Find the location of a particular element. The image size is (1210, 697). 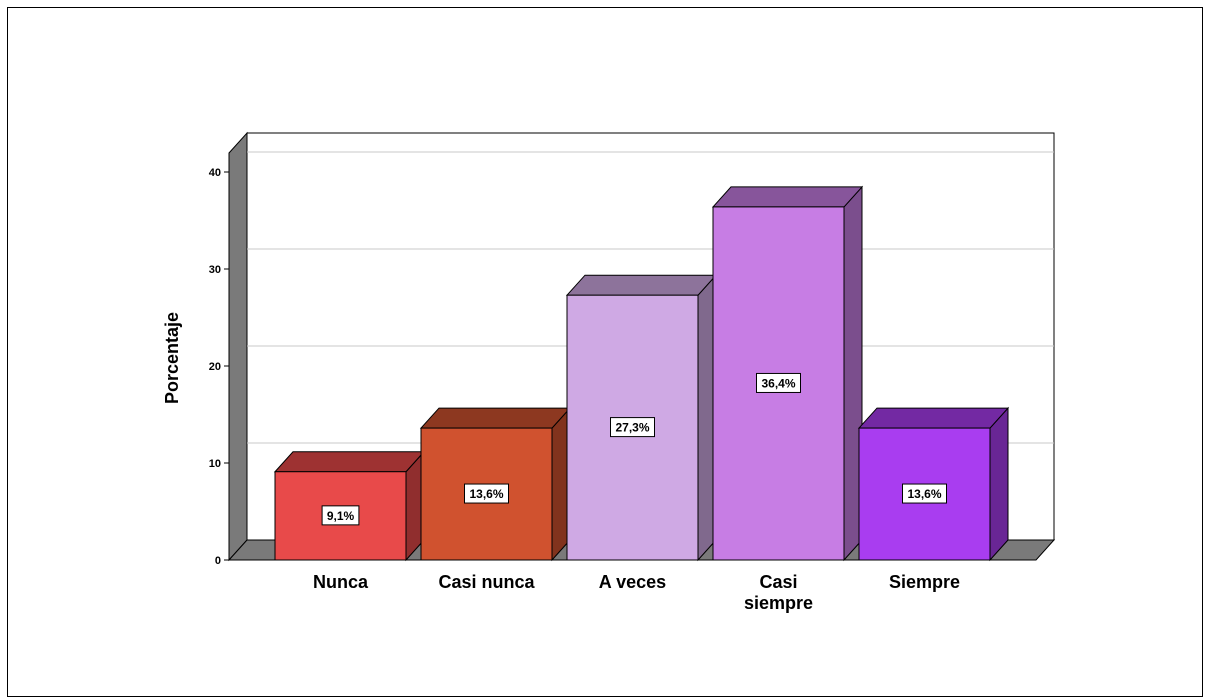

x-tick-label-line: siempre is located at coordinates (778, 603).